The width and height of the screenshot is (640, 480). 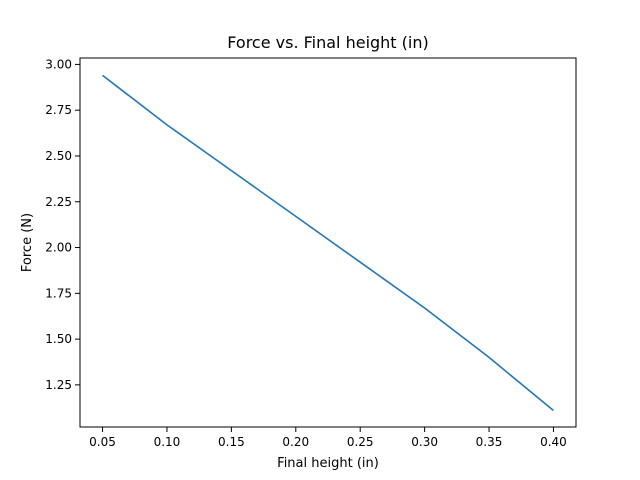 I want to click on x-axis-label: Final height (in), so click(x=328, y=463).